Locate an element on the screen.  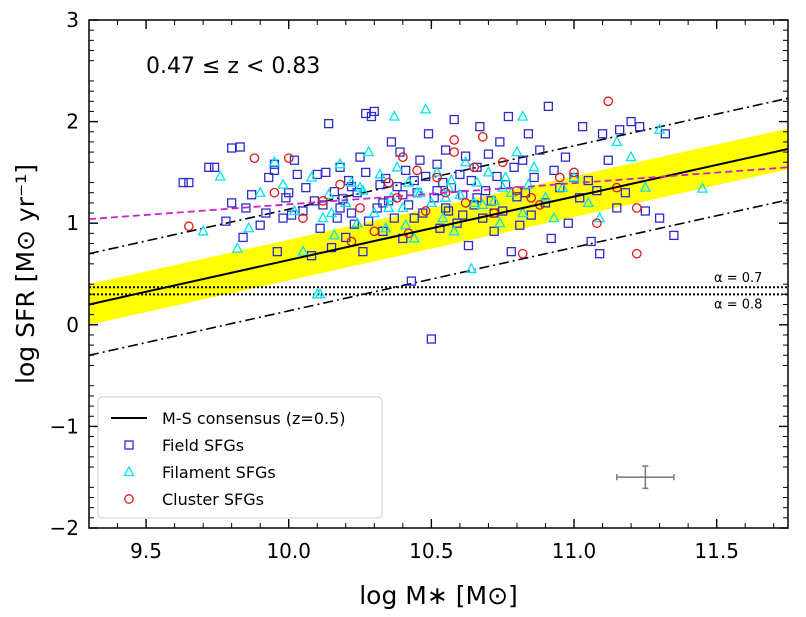
y-tick-label: 0 is located at coordinates (72, 325).